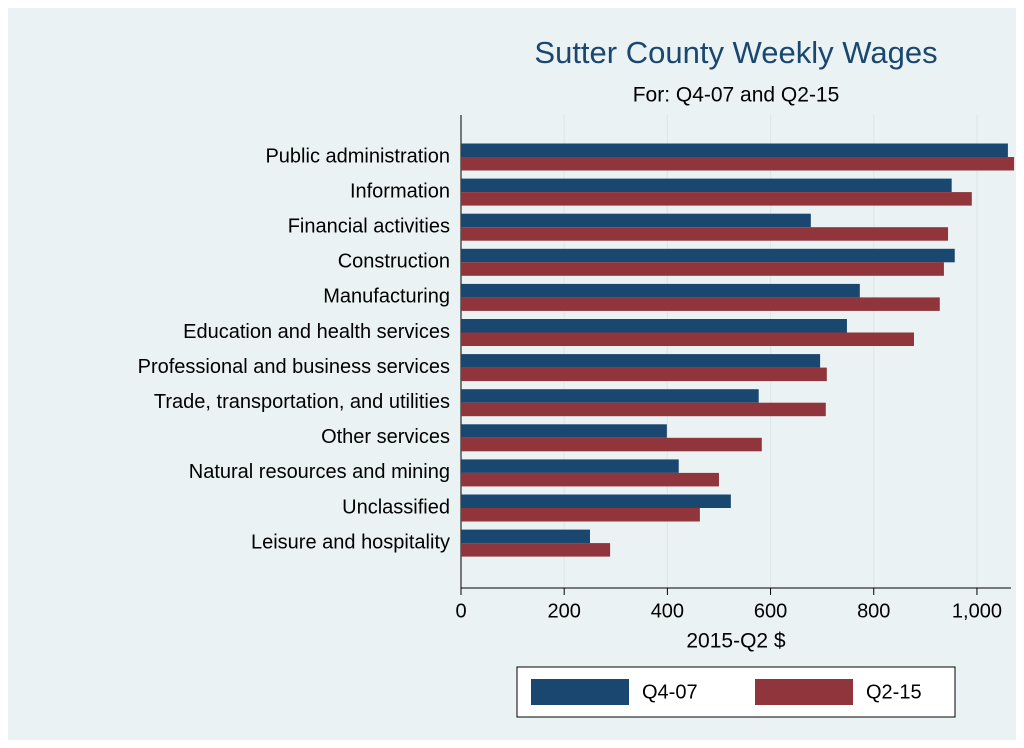  I want to click on x-tick-label: 1,000, so click(977, 611).